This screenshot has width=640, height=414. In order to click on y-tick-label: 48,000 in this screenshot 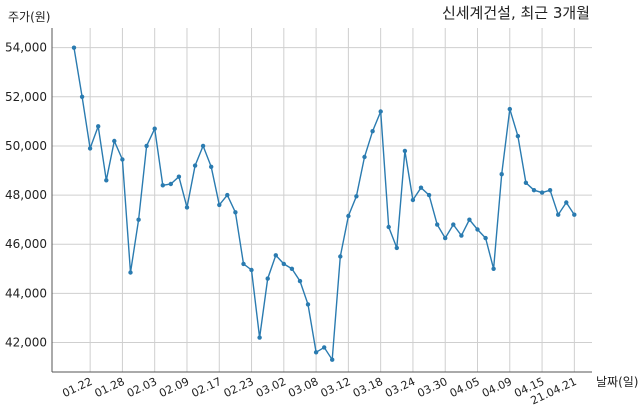, I will do `click(26, 195)`.